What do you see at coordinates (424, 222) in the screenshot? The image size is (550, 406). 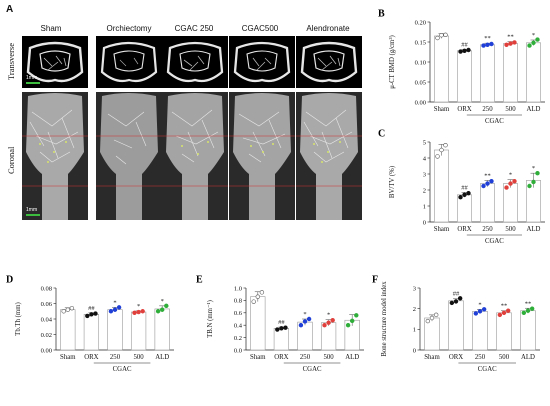 I see `y-tick-label-c: 0` at bounding box center [424, 222].